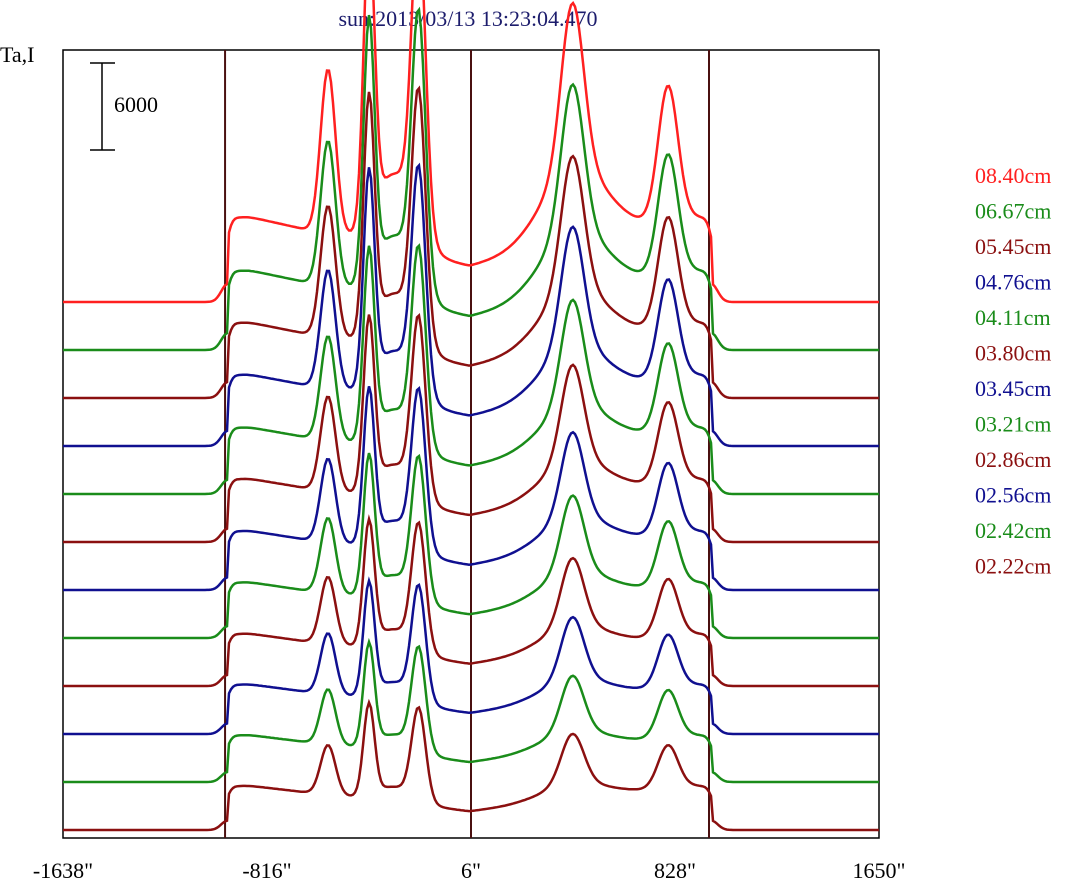 This screenshot has height=885, width=1079. I want to click on series-line-02.22cm, so click(471, 765).